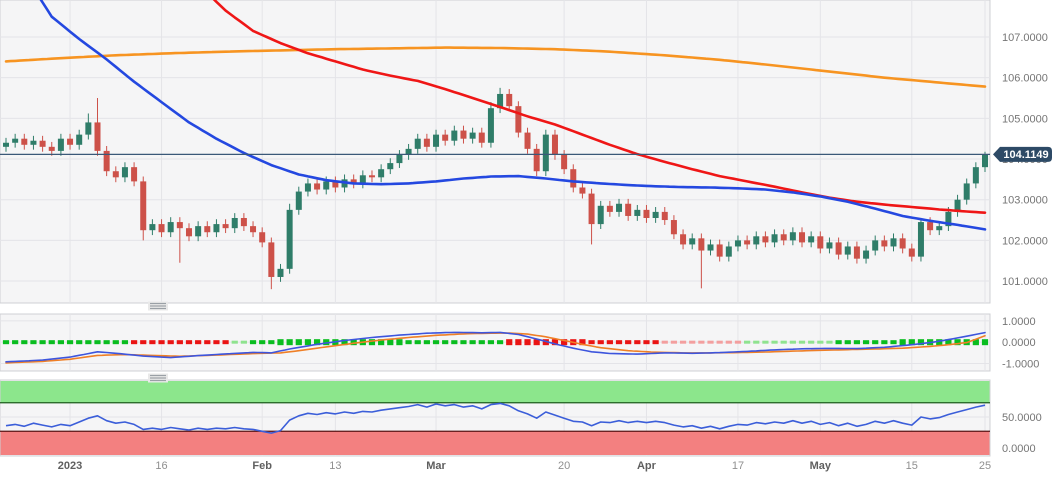 The image size is (1058, 495). I want to click on time-axis-label: 2023, so click(70, 466).